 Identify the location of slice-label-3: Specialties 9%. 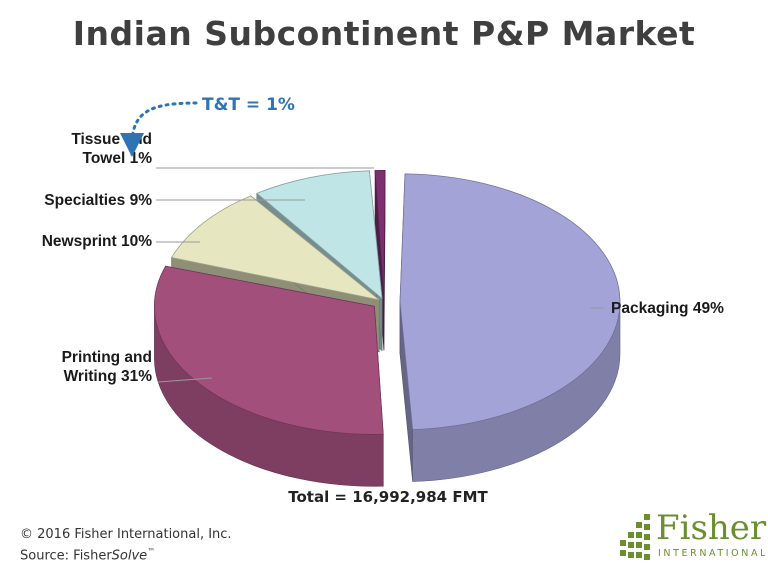
(98, 200).